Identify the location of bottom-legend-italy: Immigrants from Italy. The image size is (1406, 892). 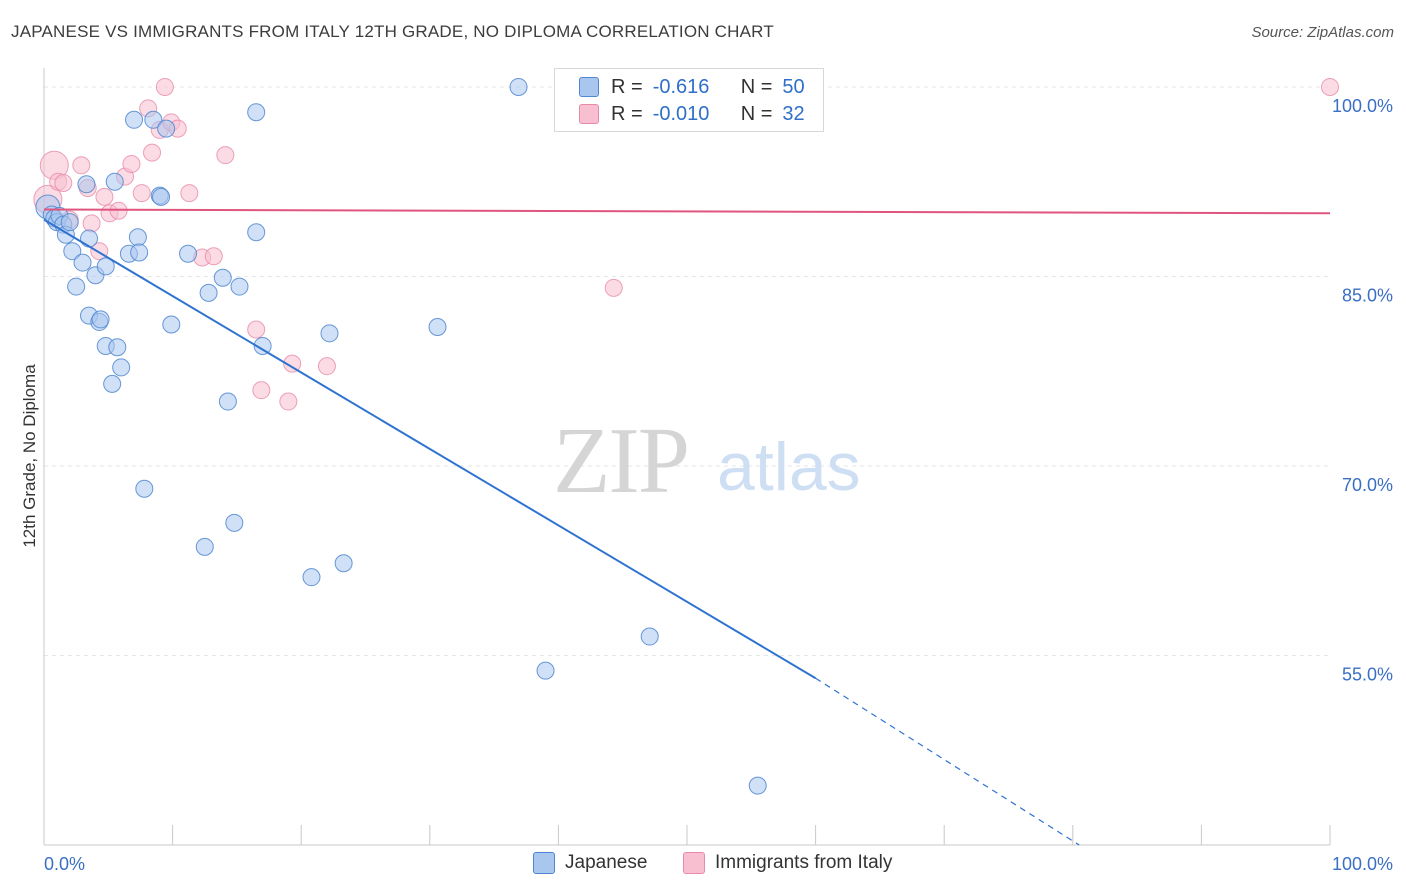
(787, 863).